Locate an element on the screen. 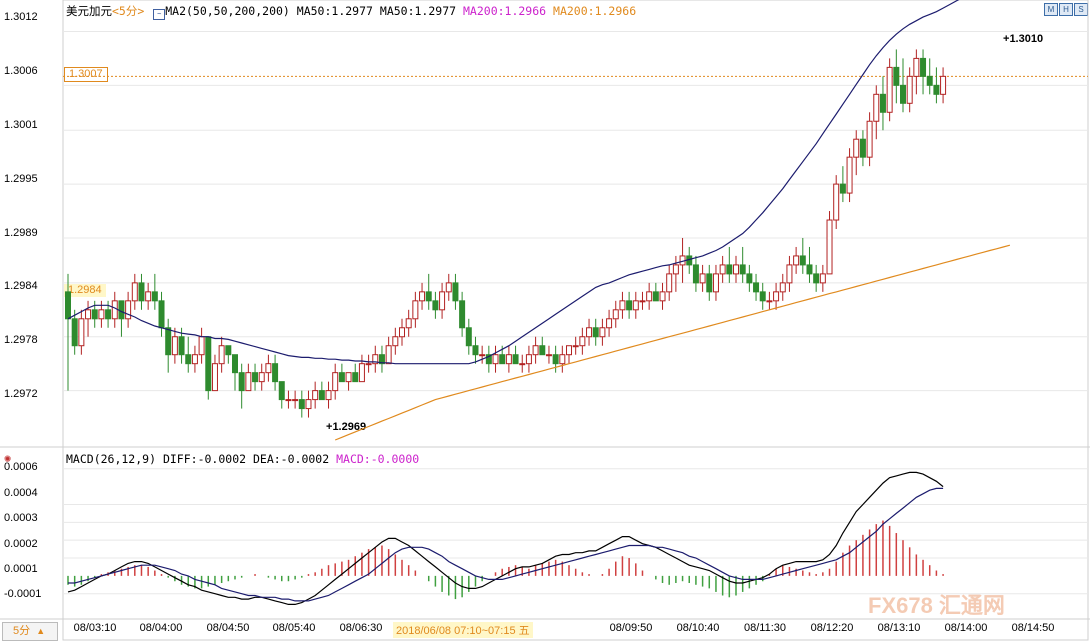 This screenshot has width=1090, height=641. period-button: 5分 ▲ is located at coordinates (30, 631).